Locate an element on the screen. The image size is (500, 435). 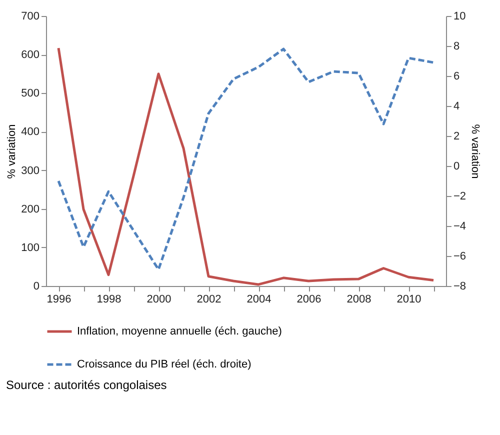
y-tick-label: 100 is located at coordinates (30, 248).